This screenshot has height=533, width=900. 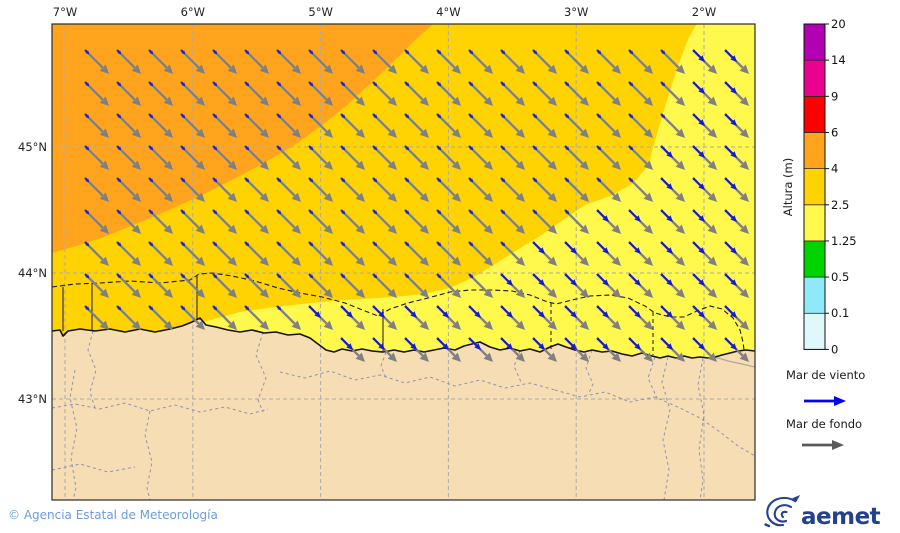 I want to click on colorbar-outline, so click(x=814, y=186).